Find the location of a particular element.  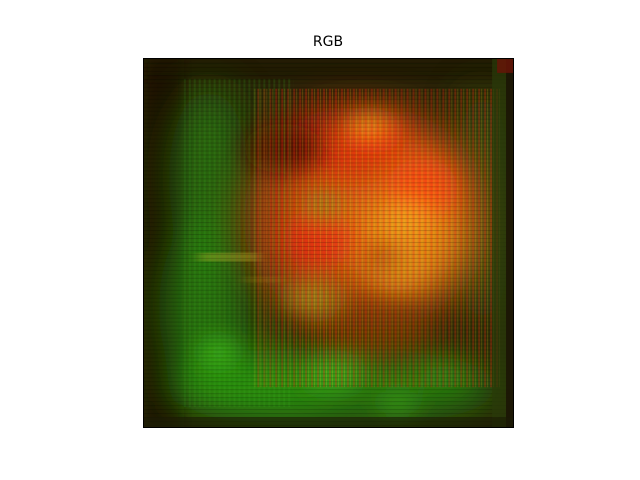

plot-title: RGB is located at coordinates (320, 42).